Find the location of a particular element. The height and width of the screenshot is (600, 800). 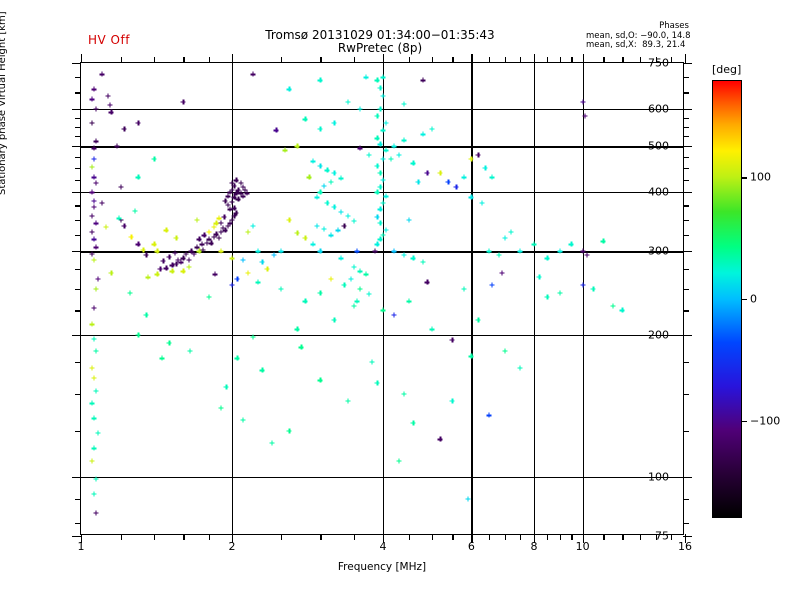

x-axis-tick-label: 16 is located at coordinates (685, 546).